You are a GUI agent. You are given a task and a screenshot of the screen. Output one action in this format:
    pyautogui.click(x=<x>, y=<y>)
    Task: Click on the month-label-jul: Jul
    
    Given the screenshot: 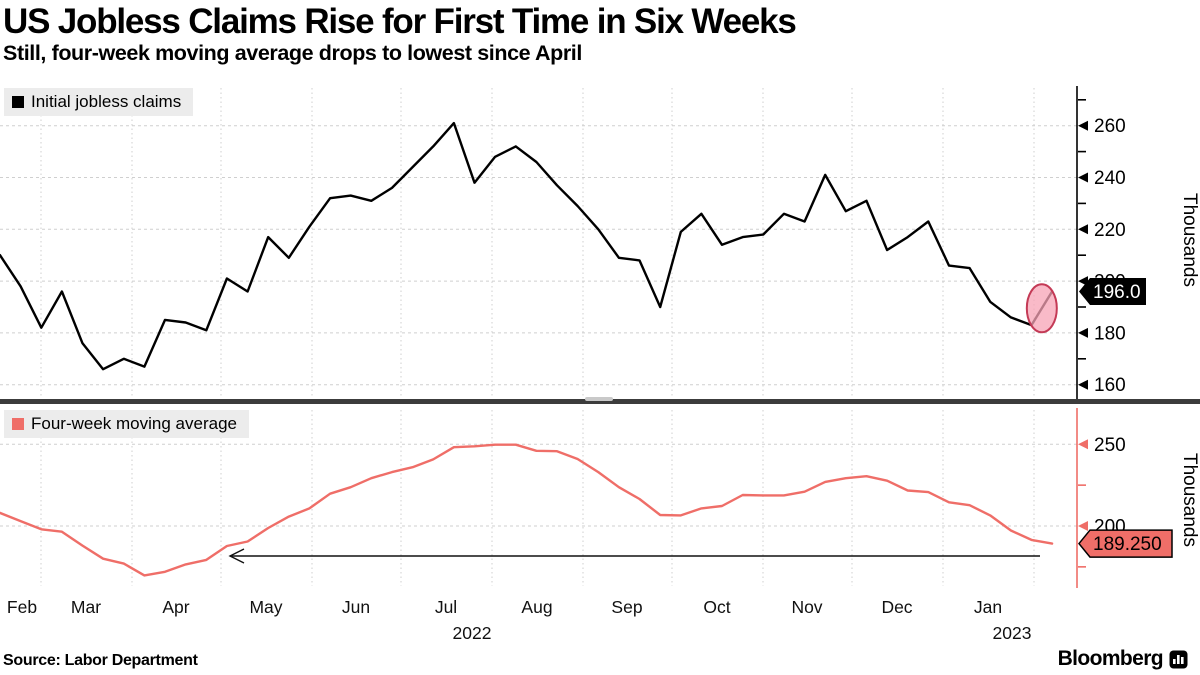 What is the action you would take?
    pyautogui.click(x=446, y=607)
    